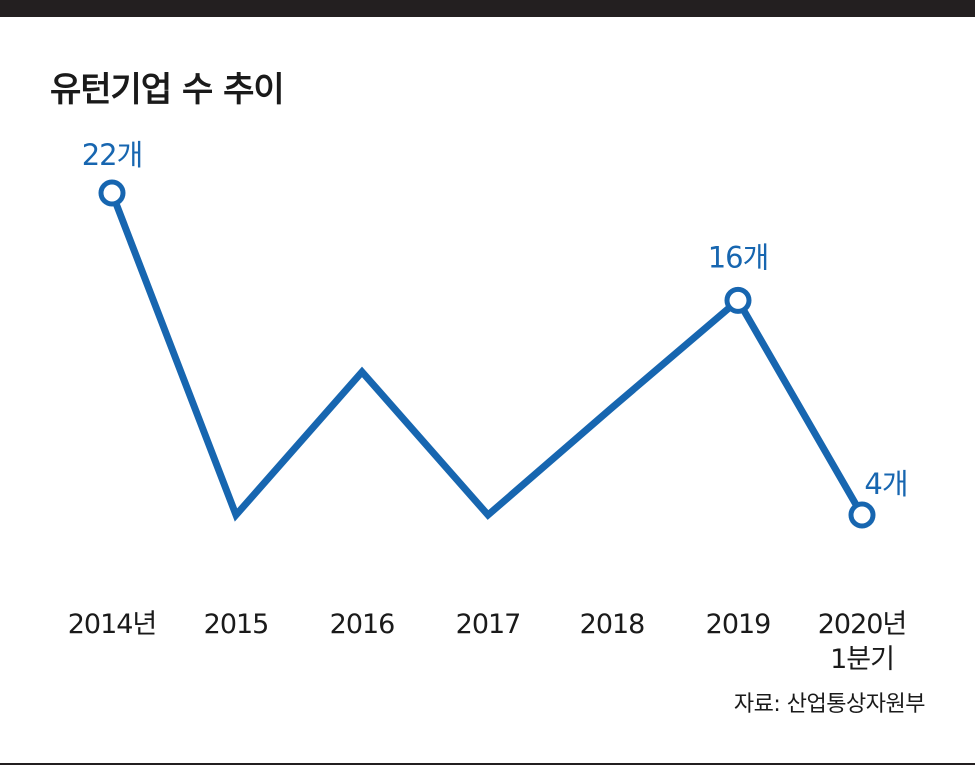 This screenshot has width=975, height=766. I want to click on x-tick-label: 2020년, so click(862, 624).